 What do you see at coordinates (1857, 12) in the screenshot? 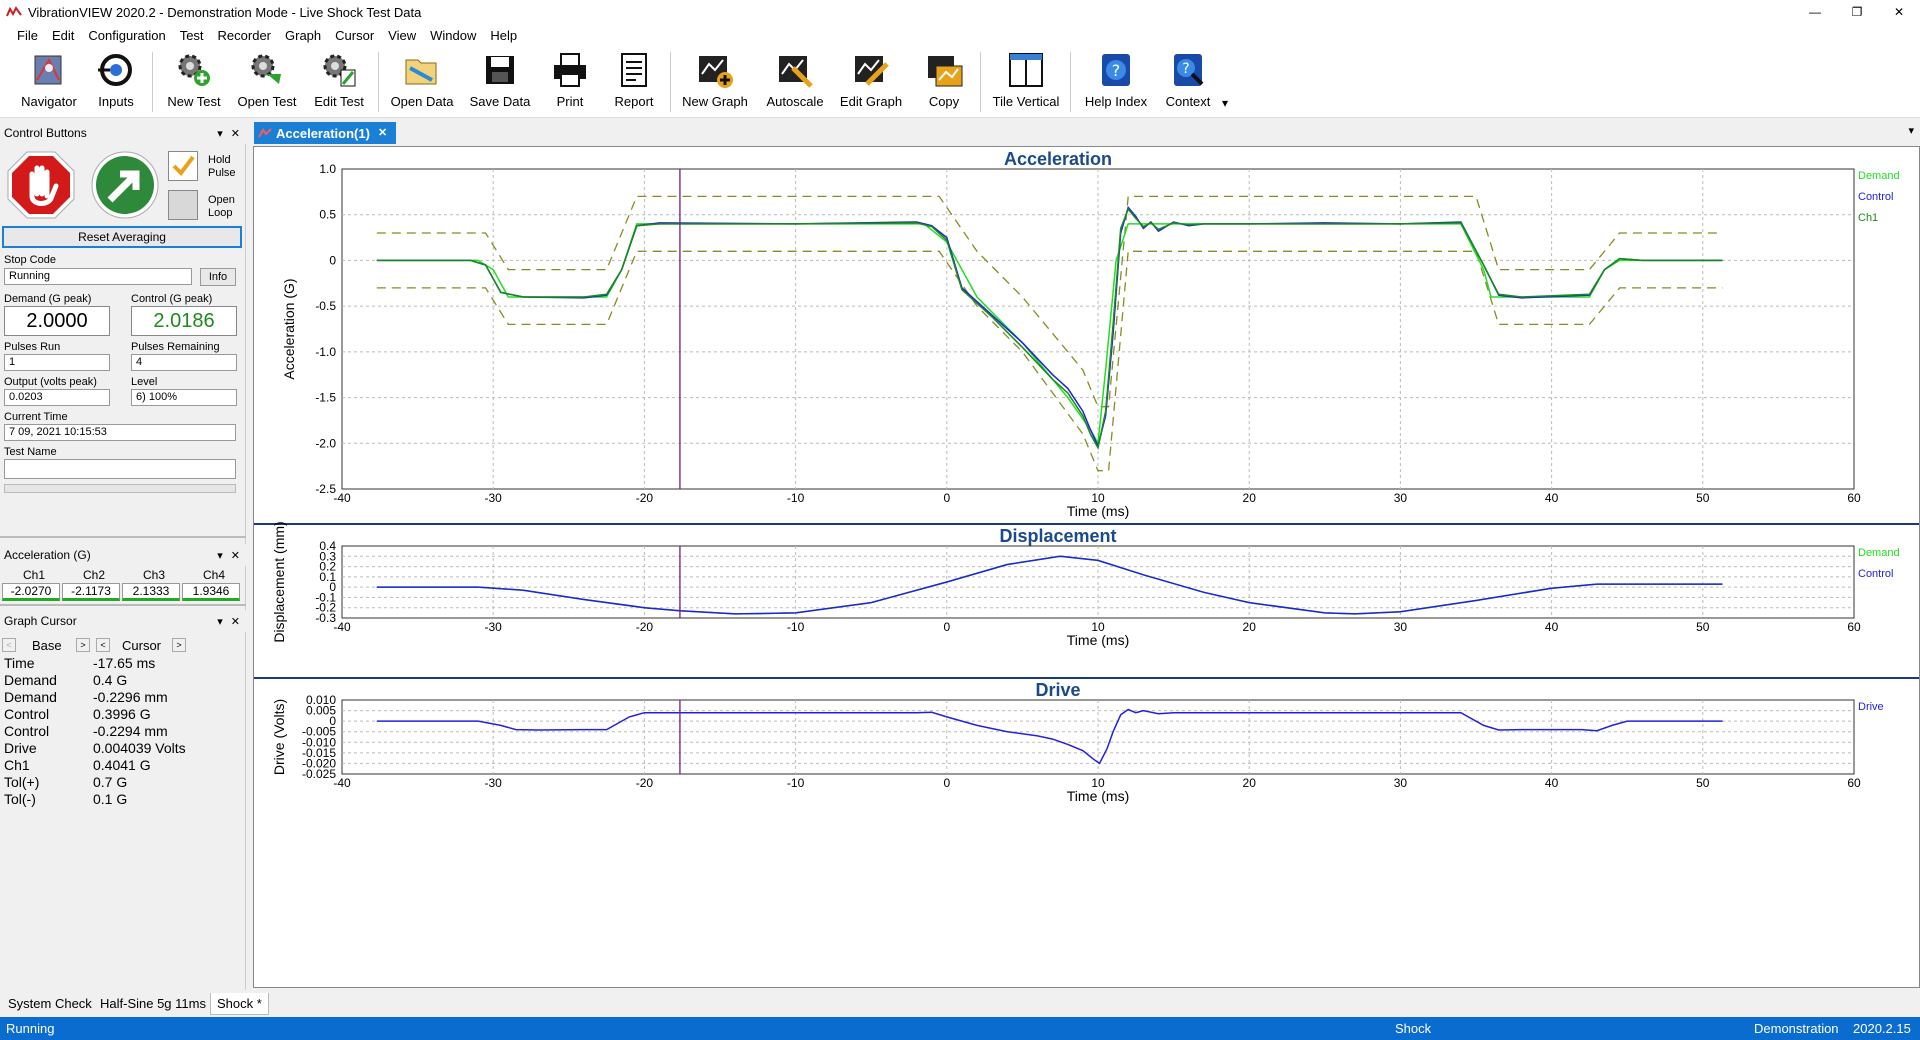
I see `restore-button: ❐` at bounding box center [1857, 12].